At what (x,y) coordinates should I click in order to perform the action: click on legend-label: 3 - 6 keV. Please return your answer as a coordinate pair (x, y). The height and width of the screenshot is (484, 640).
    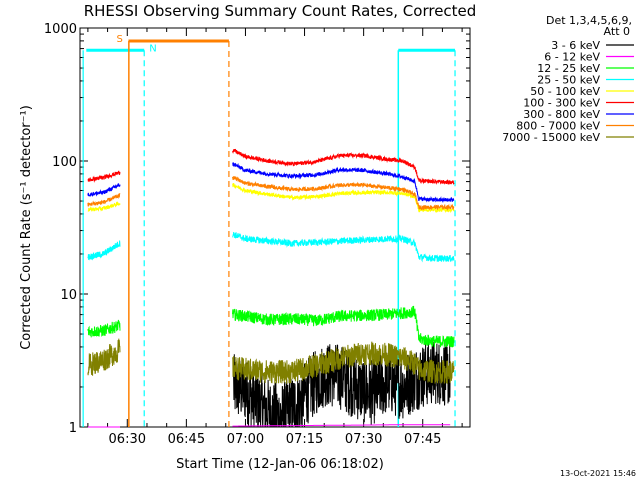
    Looking at the image, I should click on (575, 45).